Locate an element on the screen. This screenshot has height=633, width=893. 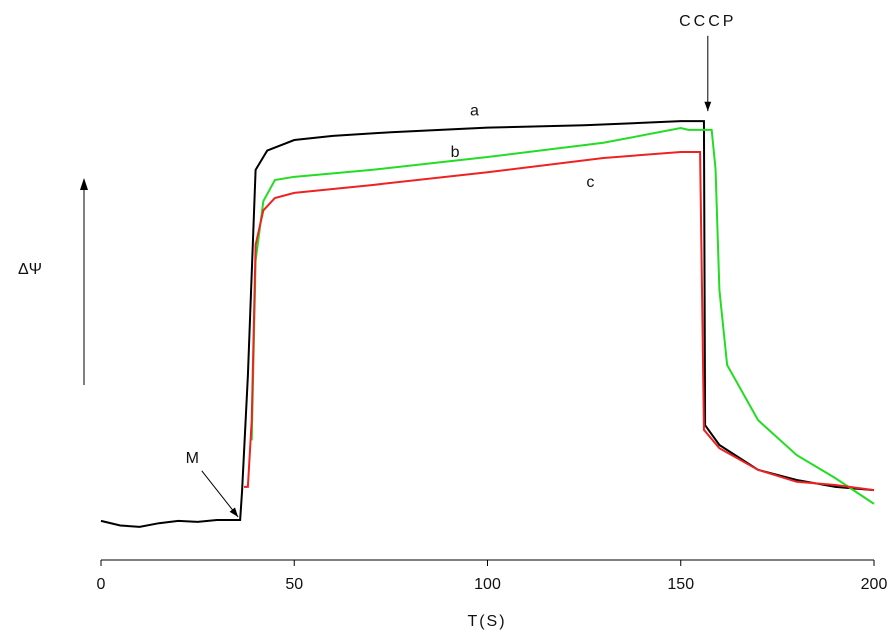
annotation: a is located at coordinates (476, 111).